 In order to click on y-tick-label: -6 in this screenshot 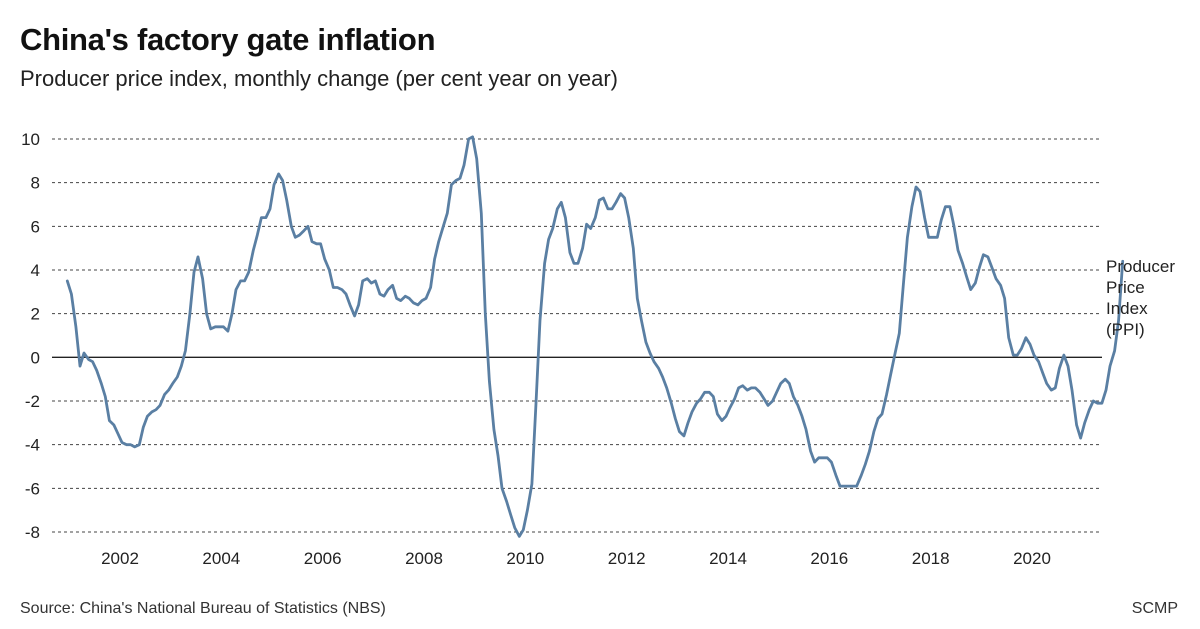, I will do `click(32, 488)`.